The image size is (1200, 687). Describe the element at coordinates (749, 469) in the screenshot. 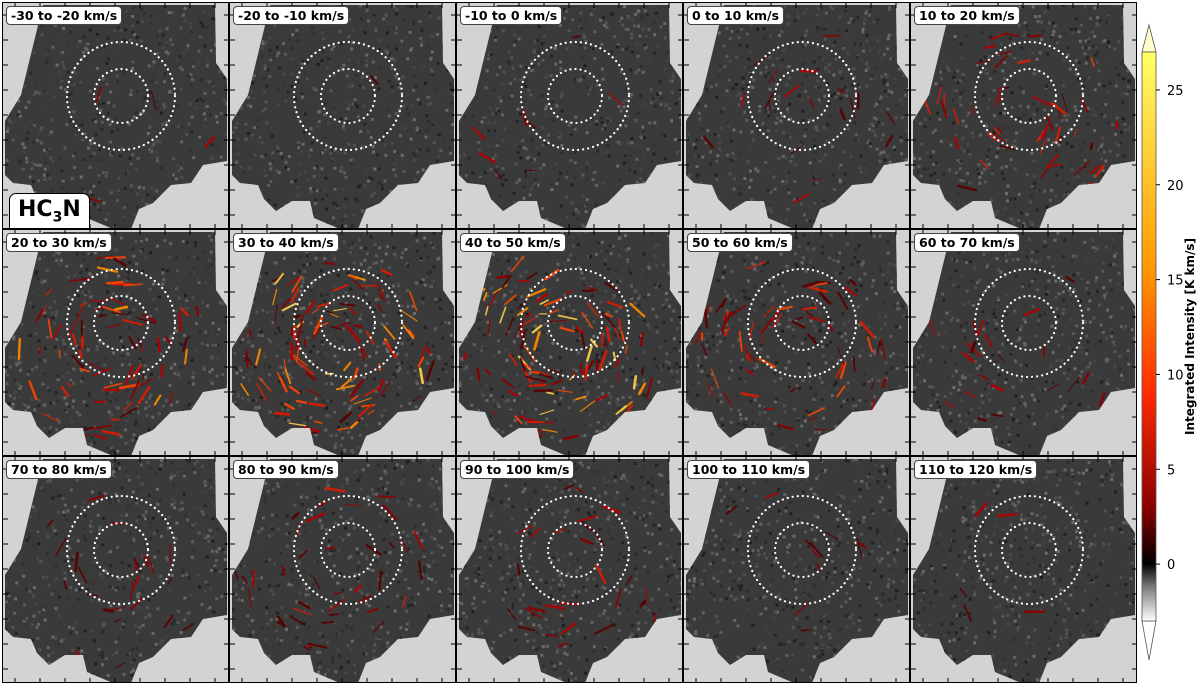

I see `velocity-label: 100 to 110 km/s` at that location.